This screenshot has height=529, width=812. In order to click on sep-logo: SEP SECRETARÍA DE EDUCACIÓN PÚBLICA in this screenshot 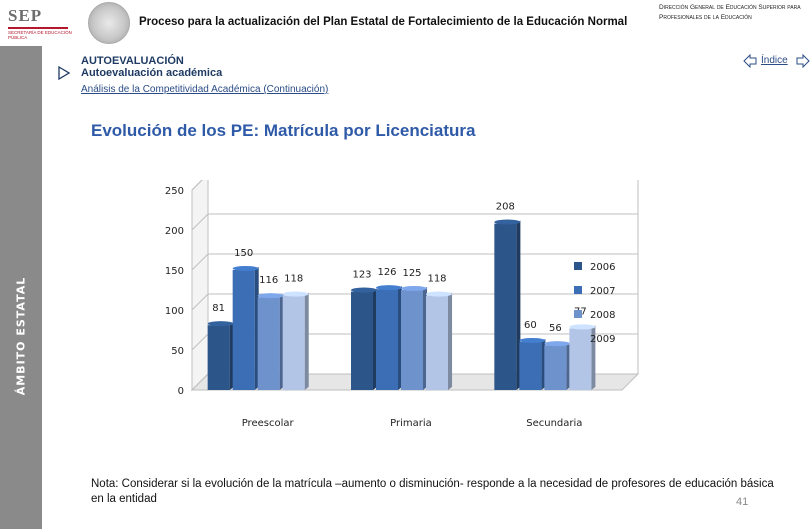, I will do `click(43, 23)`.